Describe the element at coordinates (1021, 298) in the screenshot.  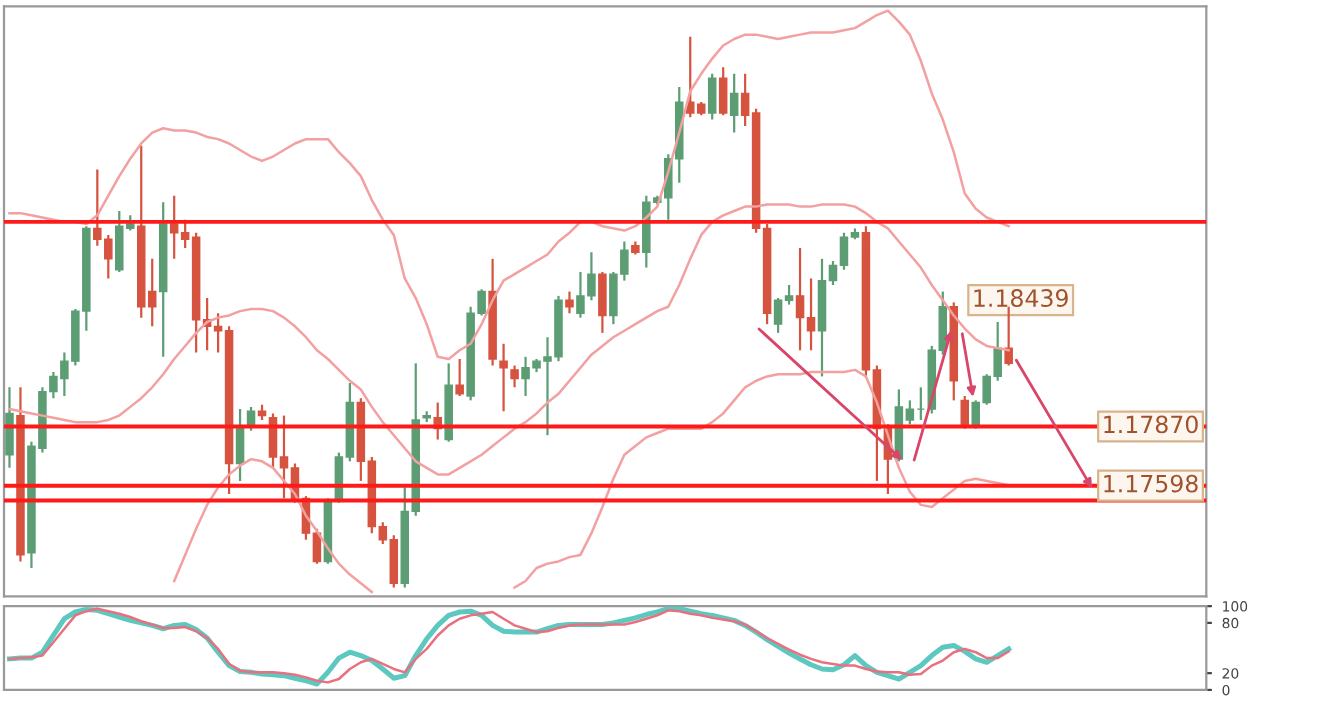
I see `annotation: 1.18439` at that location.